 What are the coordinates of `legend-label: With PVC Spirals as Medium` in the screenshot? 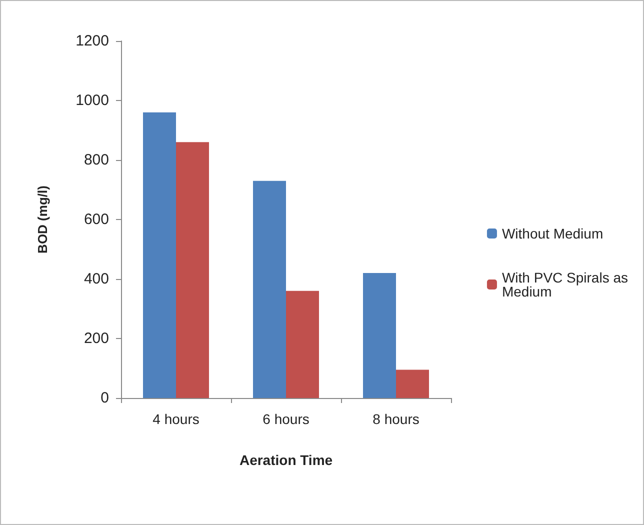 It's located at (565, 285).